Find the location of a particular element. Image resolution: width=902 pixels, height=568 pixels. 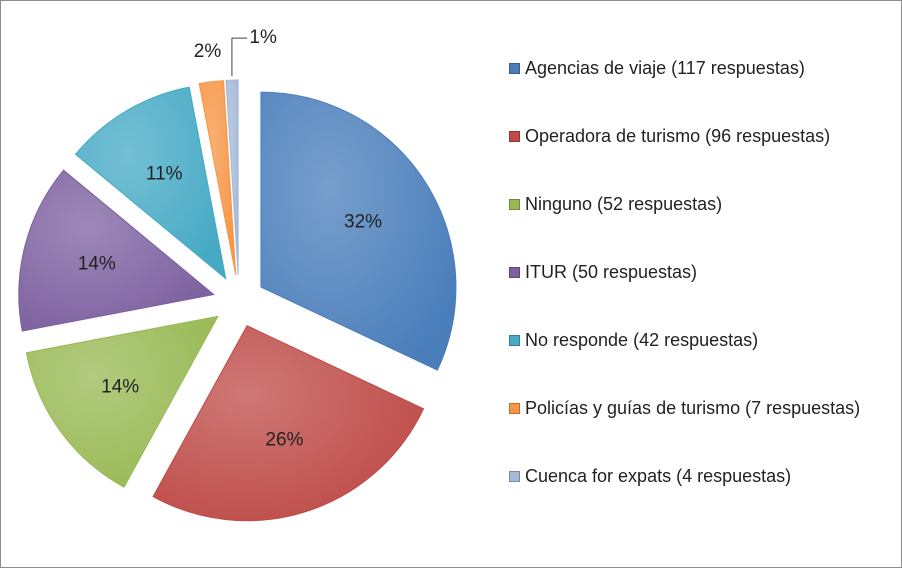

legend-item: Cuenca for expats (4 respuestas) is located at coordinates (704, 499).